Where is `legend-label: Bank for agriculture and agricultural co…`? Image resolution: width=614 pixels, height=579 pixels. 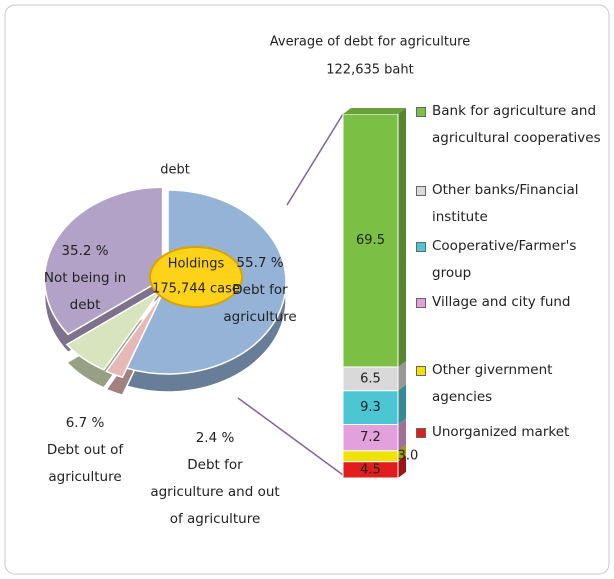 legend-label: Bank for agriculture and agricultural co… is located at coordinates (516, 124).